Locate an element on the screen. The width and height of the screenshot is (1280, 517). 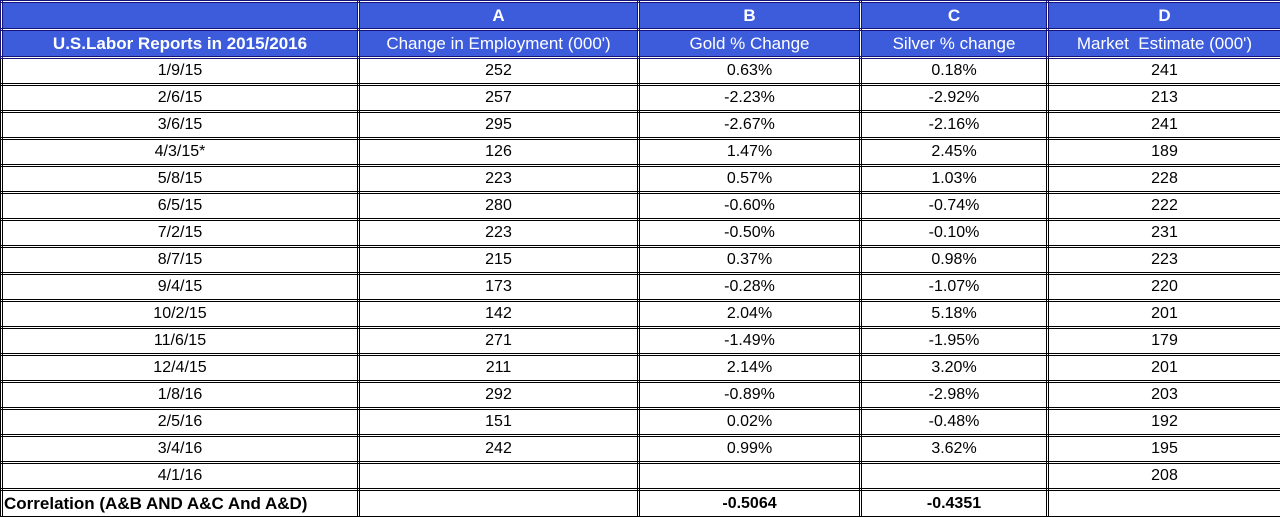
value-cell: -0.10% is located at coordinates (954, 233).